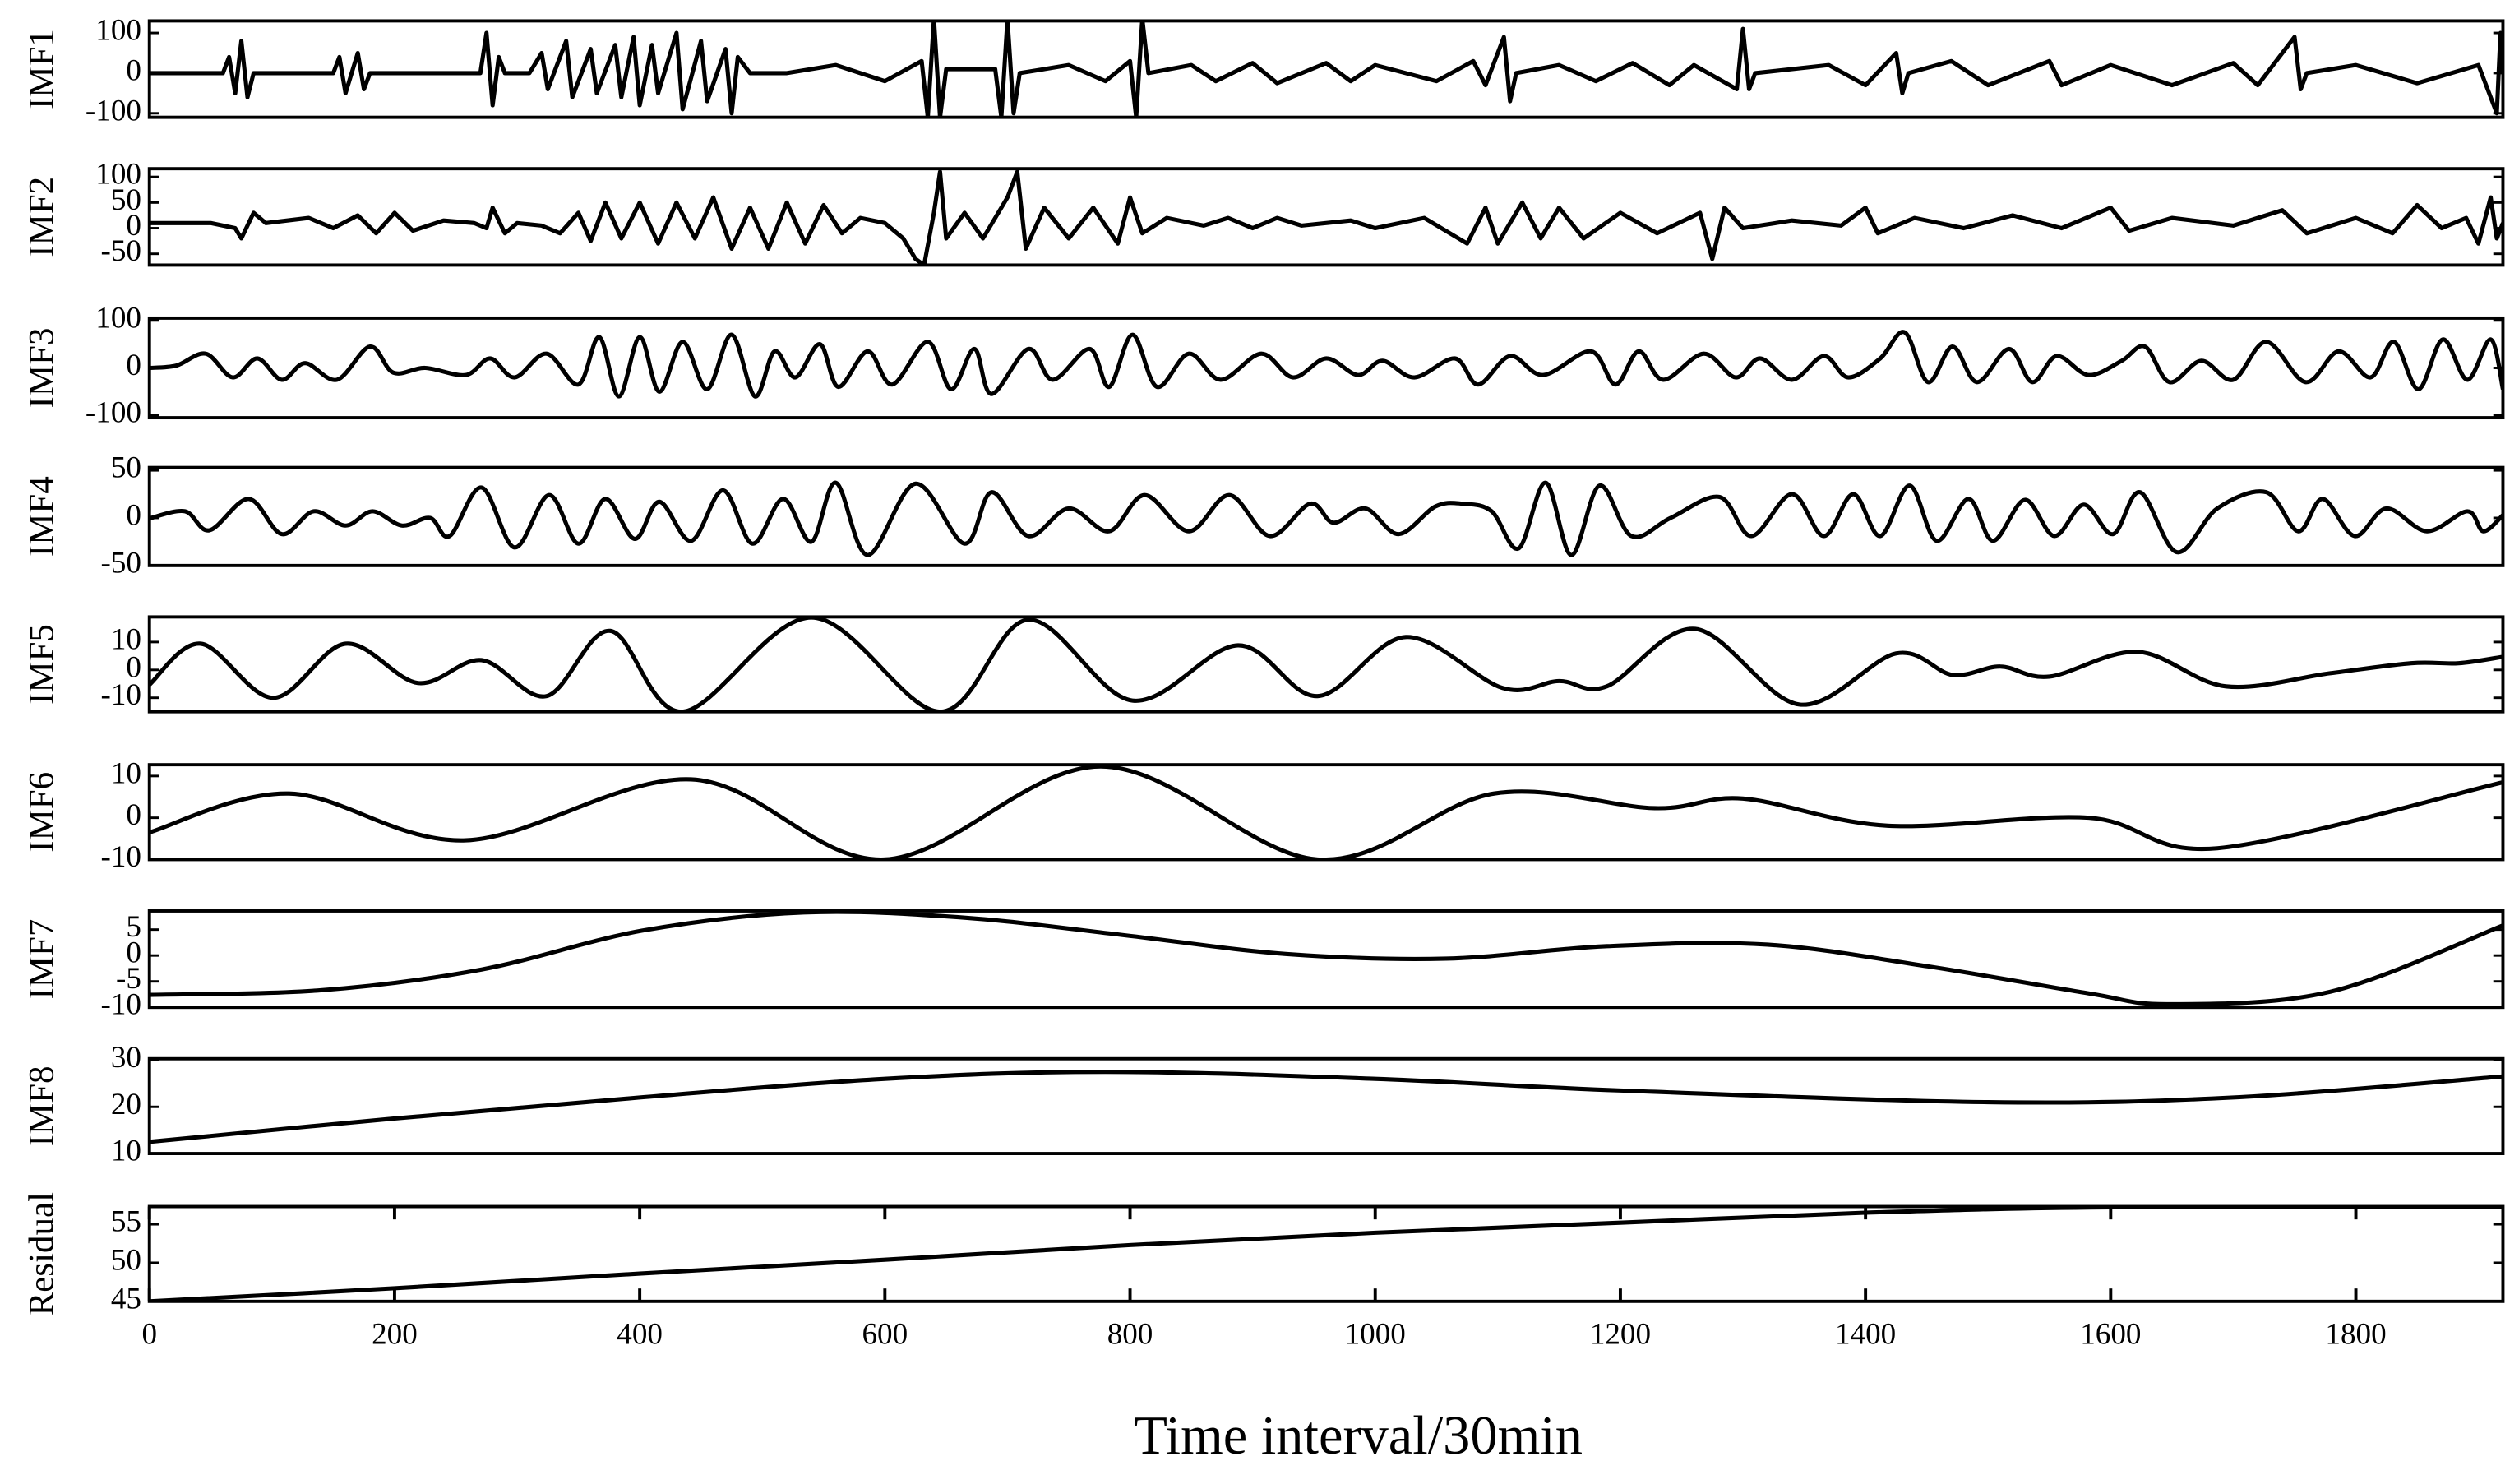  I want to click on y-tick-label: 55, so click(126, 1222).